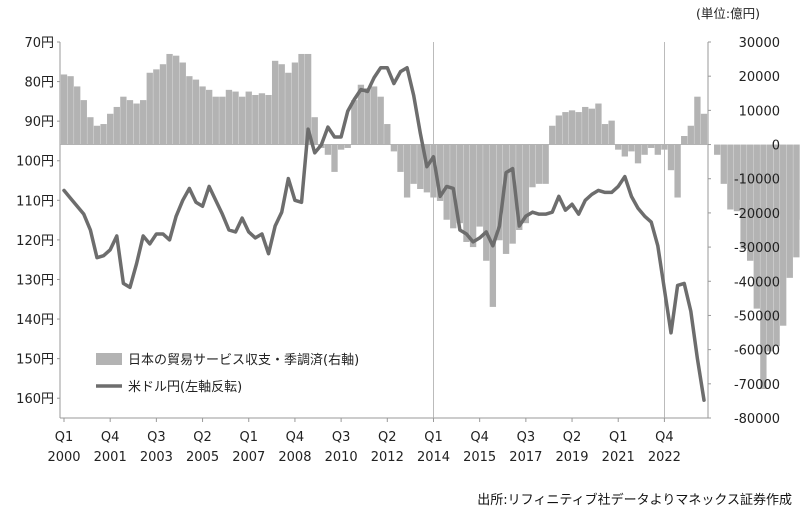 The height and width of the screenshot is (524, 800). What do you see at coordinates (479, 457) in the screenshot?
I see `x-tick-label-year: 2015` at bounding box center [479, 457].